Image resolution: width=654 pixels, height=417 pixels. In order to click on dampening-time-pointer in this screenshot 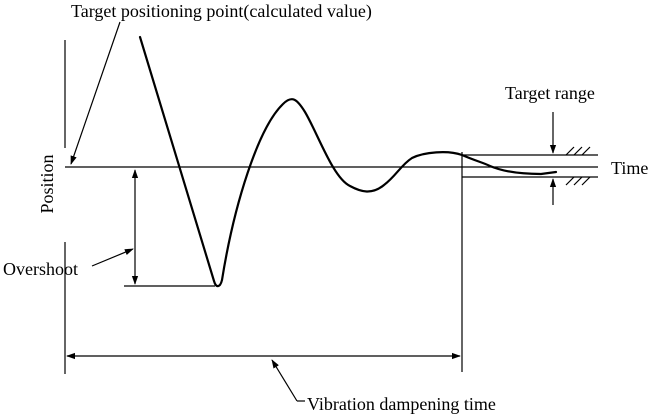, I will do `click(284, 380)`.